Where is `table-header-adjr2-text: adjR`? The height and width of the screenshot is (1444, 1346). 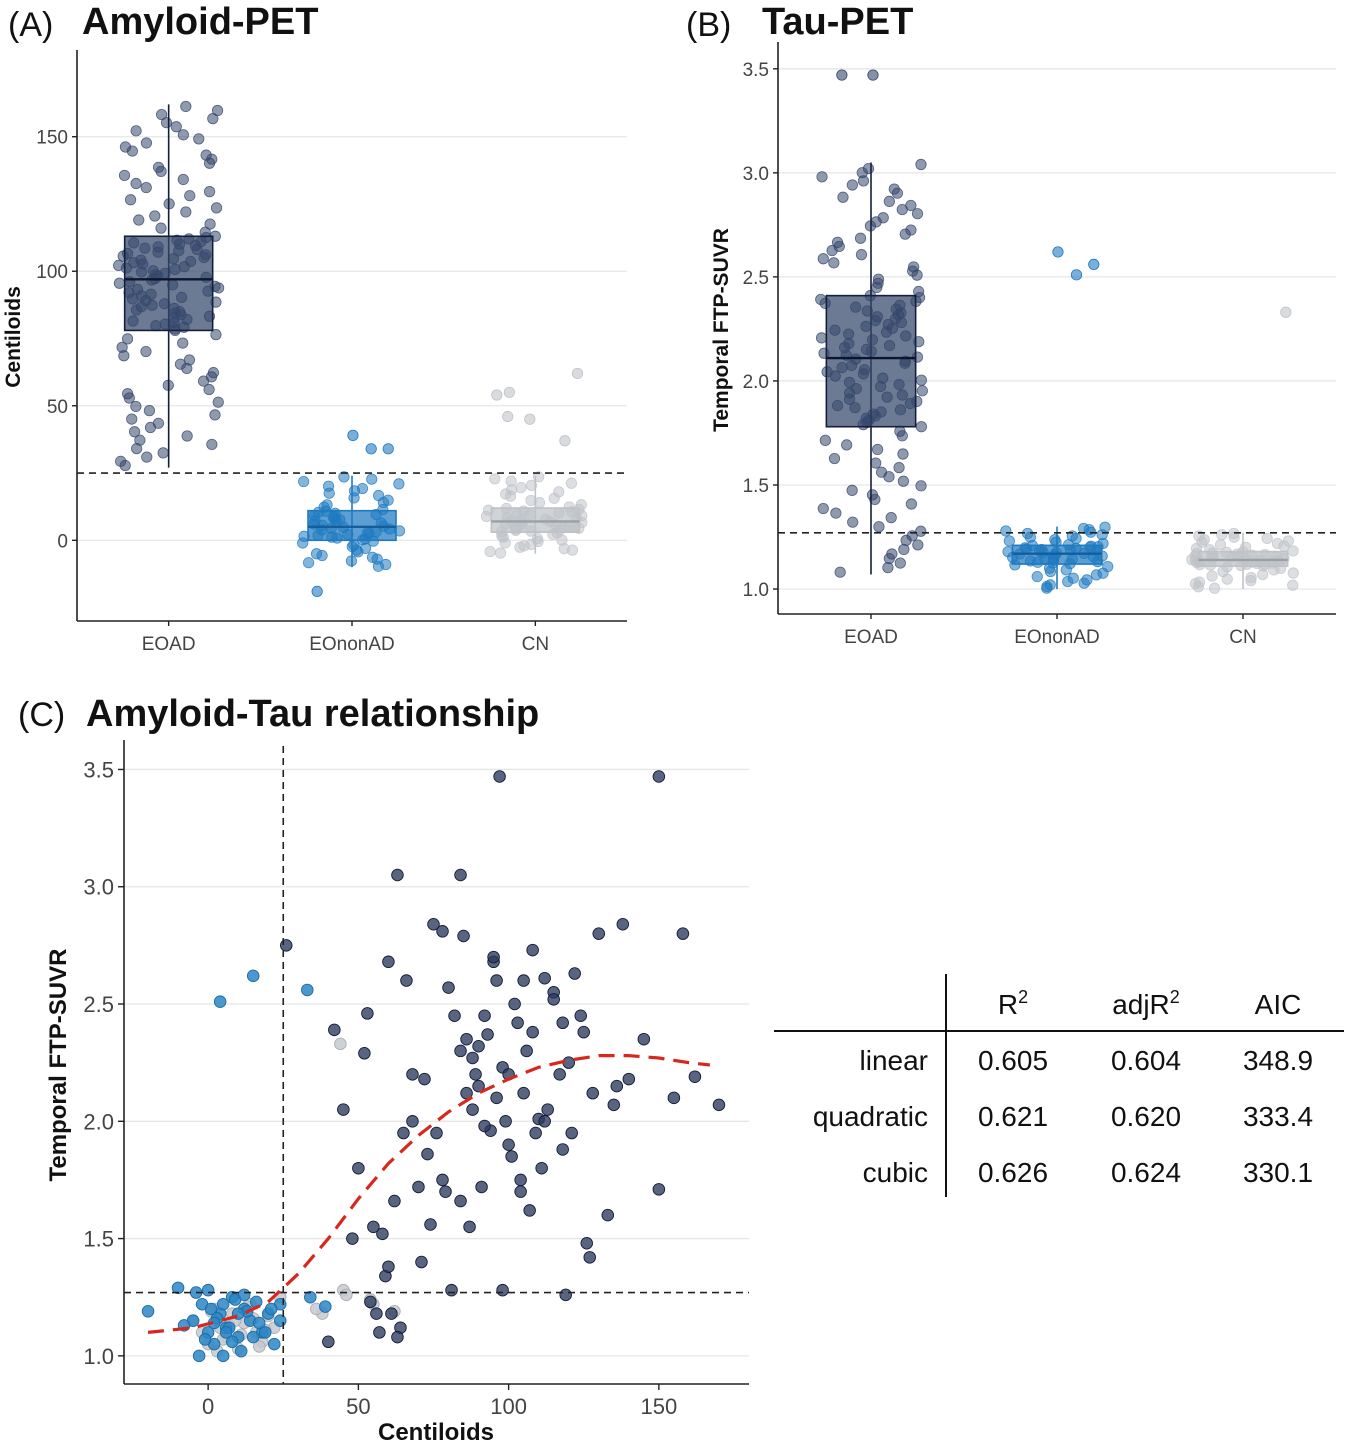 table-header-adjr2-text: adjR is located at coordinates (1141, 1004).